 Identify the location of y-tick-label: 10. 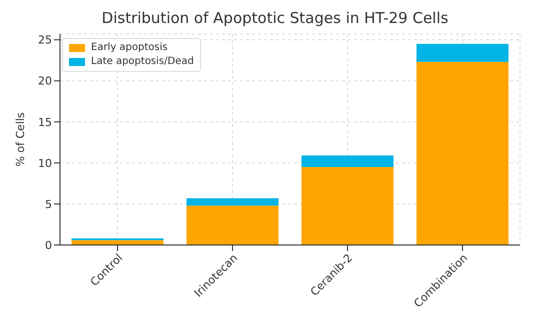
(45, 163).